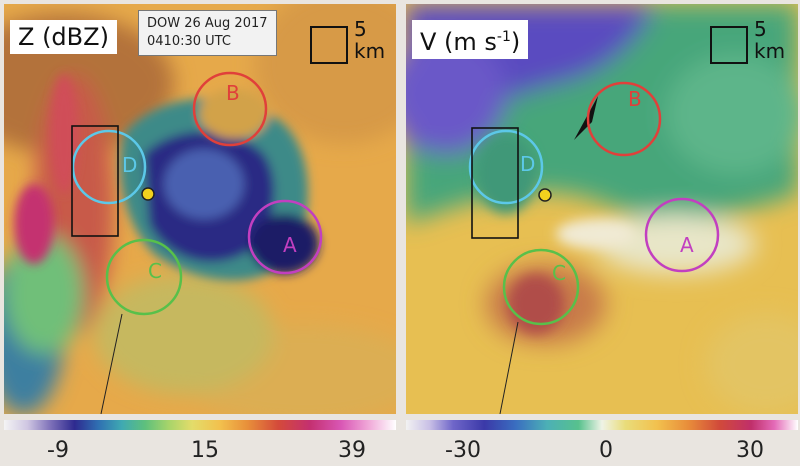 This screenshot has width=800, height=466. Describe the element at coordinates (606, 450) in the screenshot. I see `colorbar-tick: 0` at that location.